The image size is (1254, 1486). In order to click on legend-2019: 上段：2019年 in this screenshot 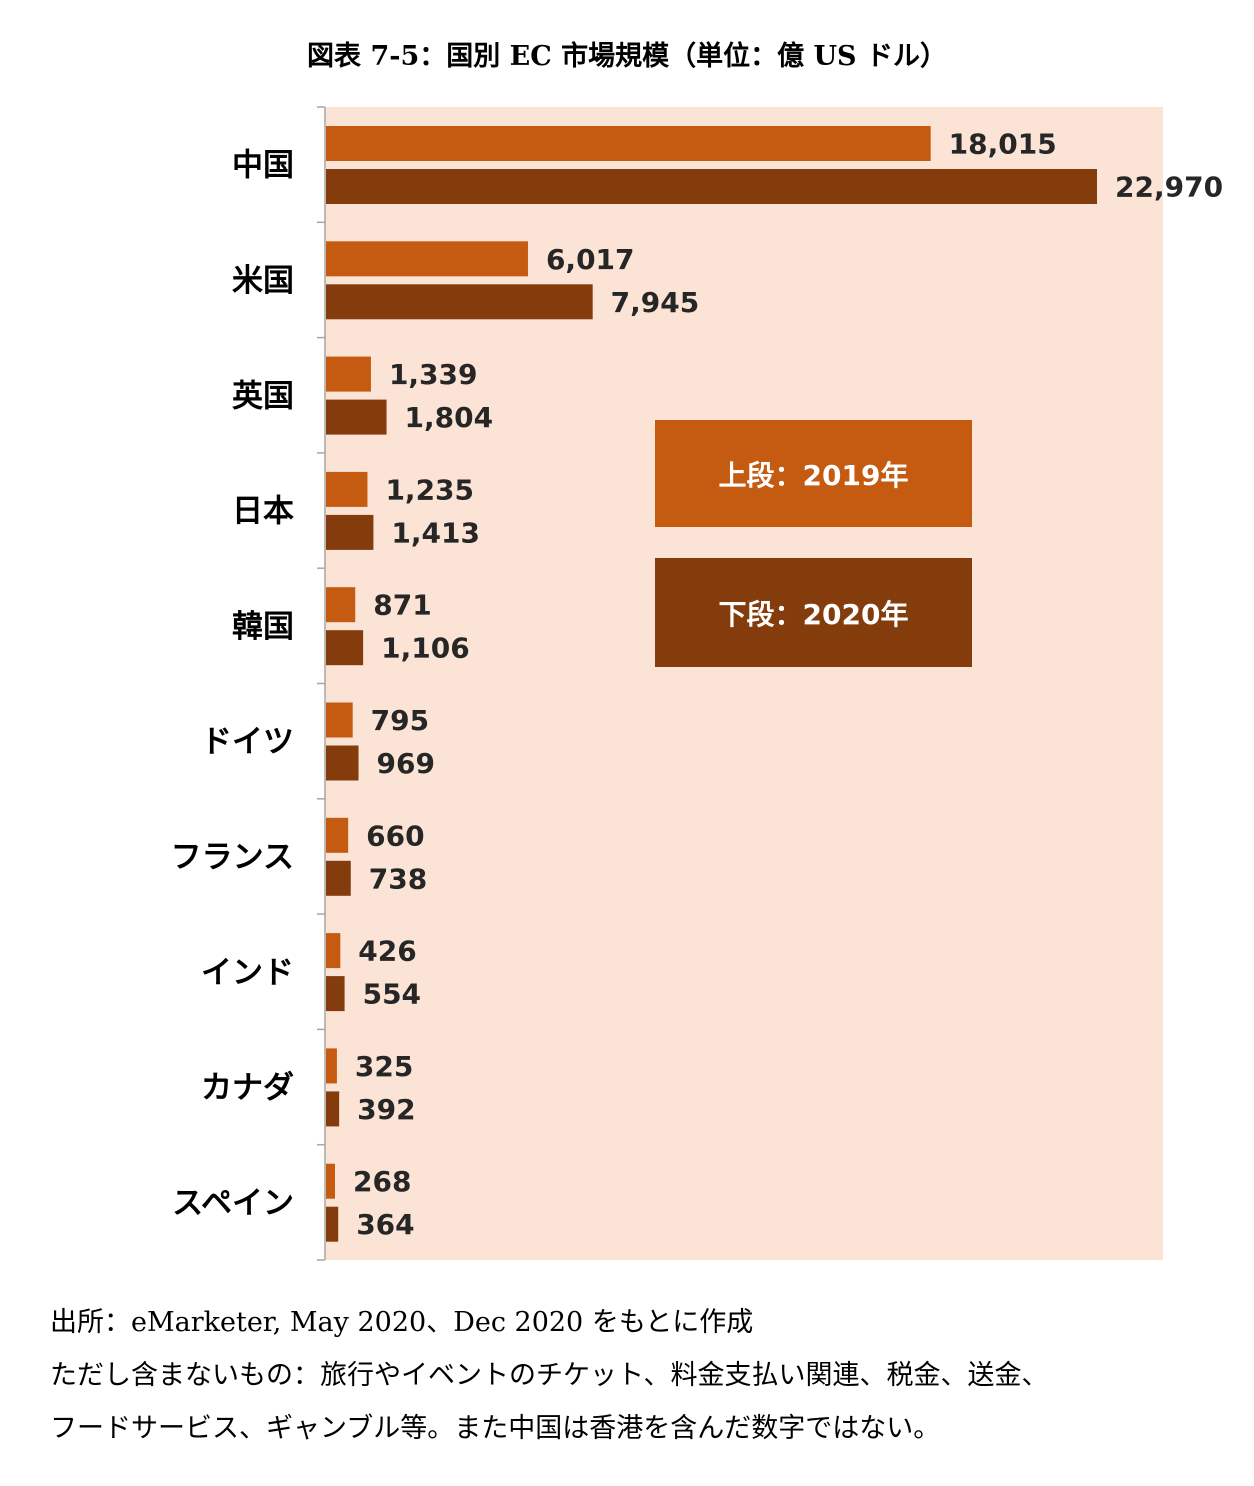, I will do `click(813, 473)`.